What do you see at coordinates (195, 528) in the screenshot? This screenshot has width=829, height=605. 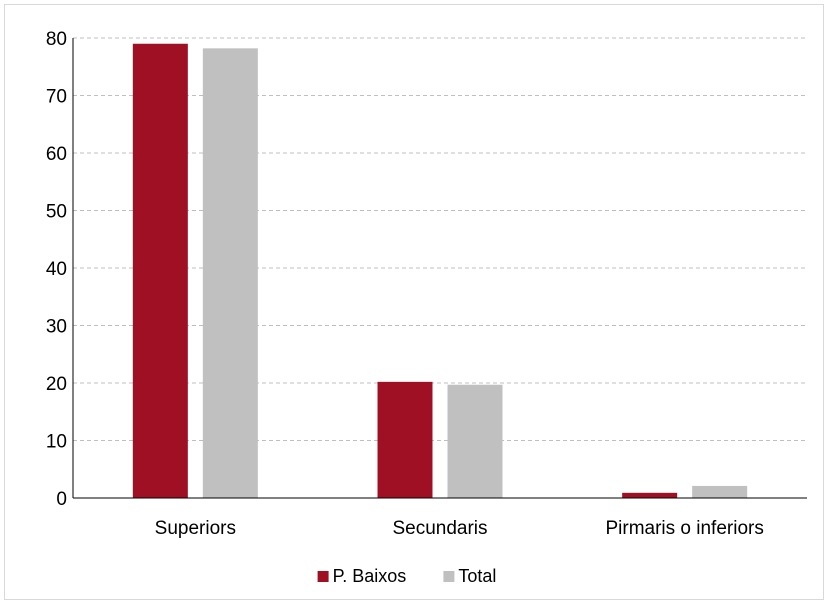 I see `x-tick-label: Superiors` at bounding box center [195, 528].